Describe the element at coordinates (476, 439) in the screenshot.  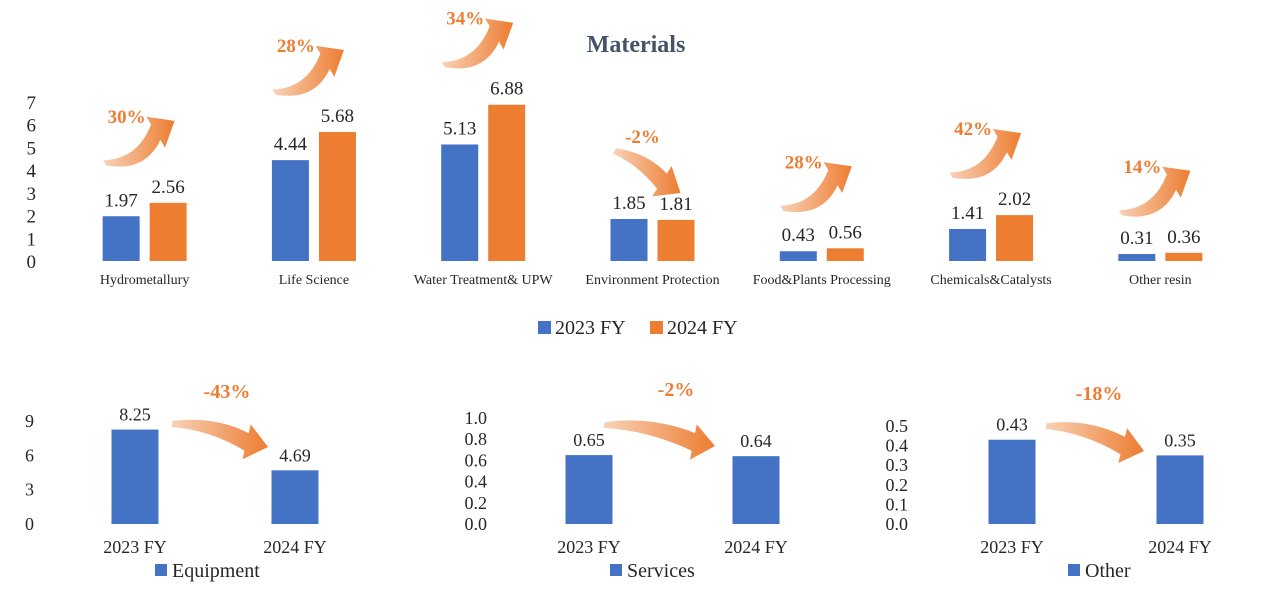
I see `y-tick-label: 0.8` at that location.